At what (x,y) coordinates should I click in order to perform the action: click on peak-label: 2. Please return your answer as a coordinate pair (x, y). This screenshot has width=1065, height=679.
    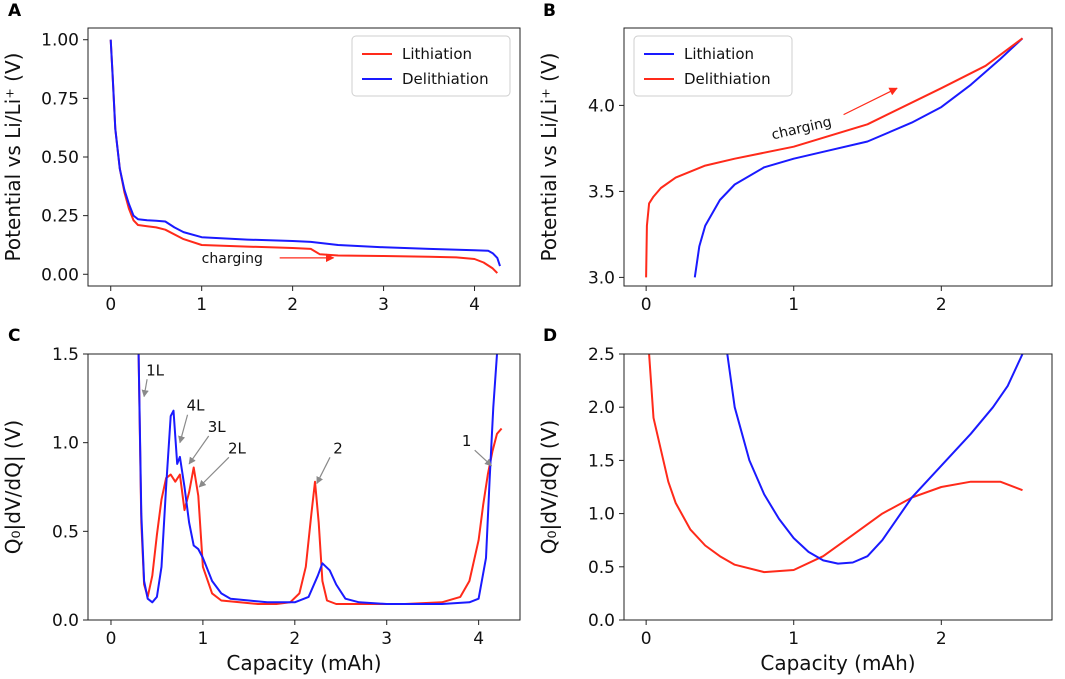
    Looking at the image, I should click on (338, 448).